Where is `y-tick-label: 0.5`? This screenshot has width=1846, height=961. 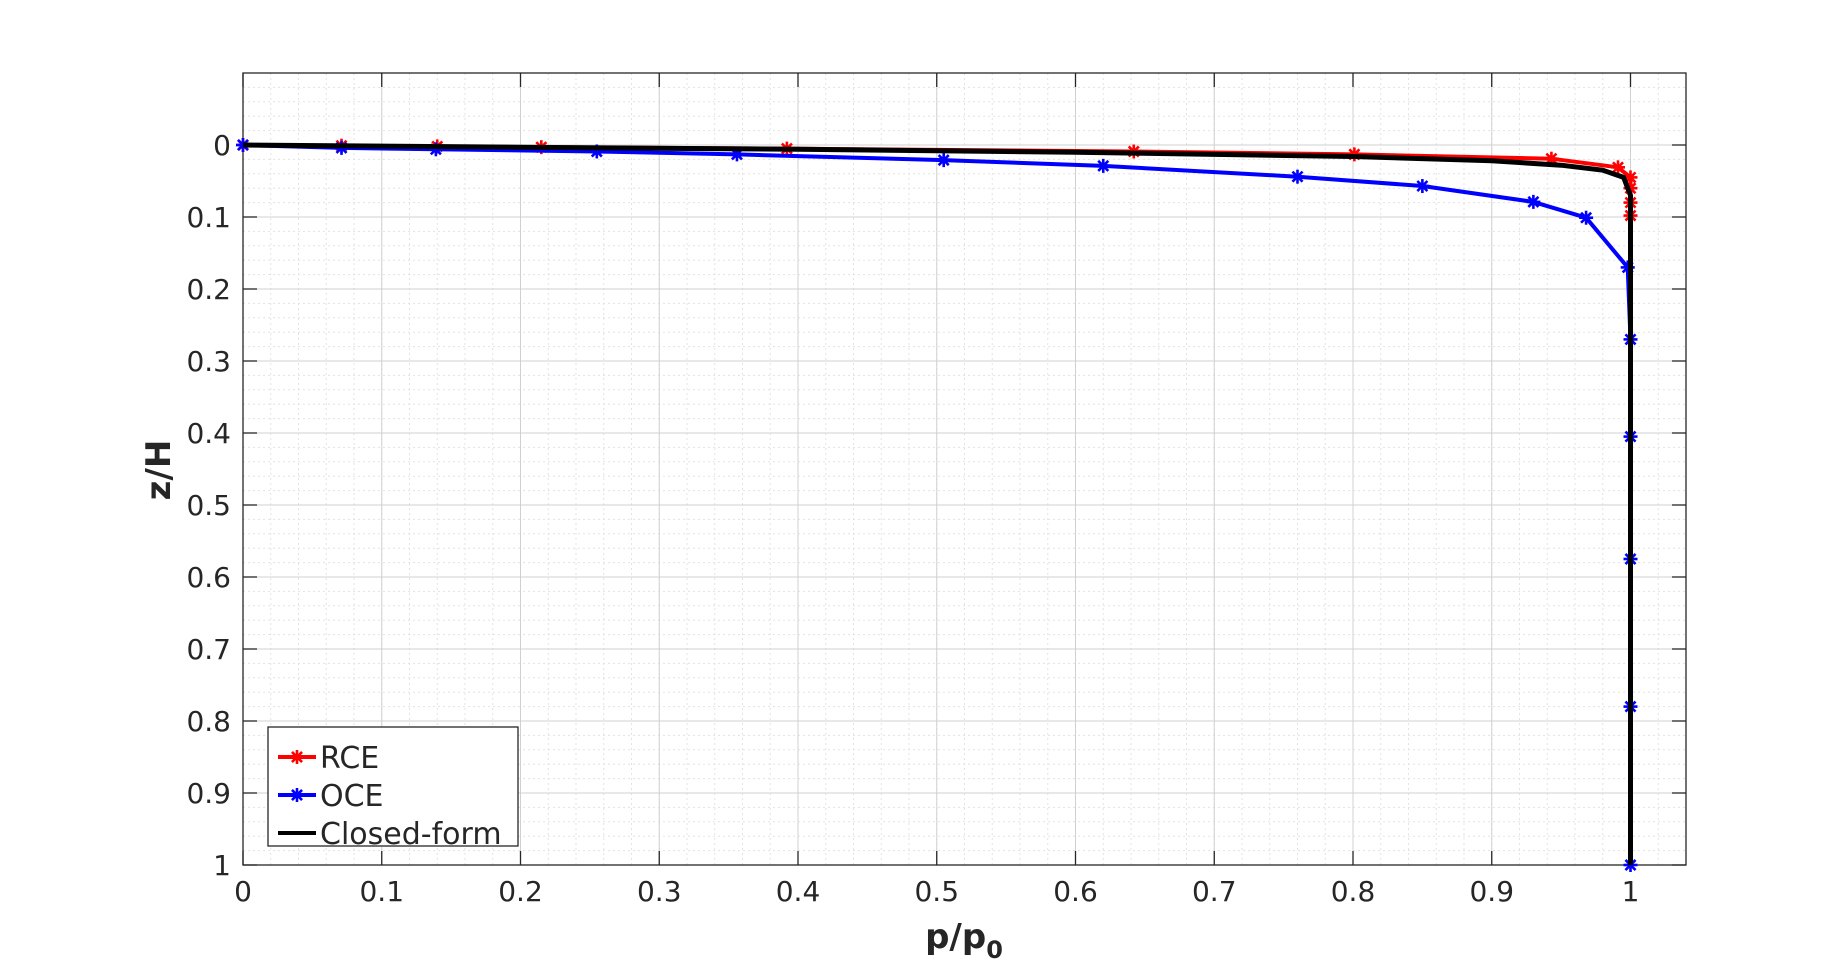 y-tick-label: 0.5 is located at coordinates (208, 505).